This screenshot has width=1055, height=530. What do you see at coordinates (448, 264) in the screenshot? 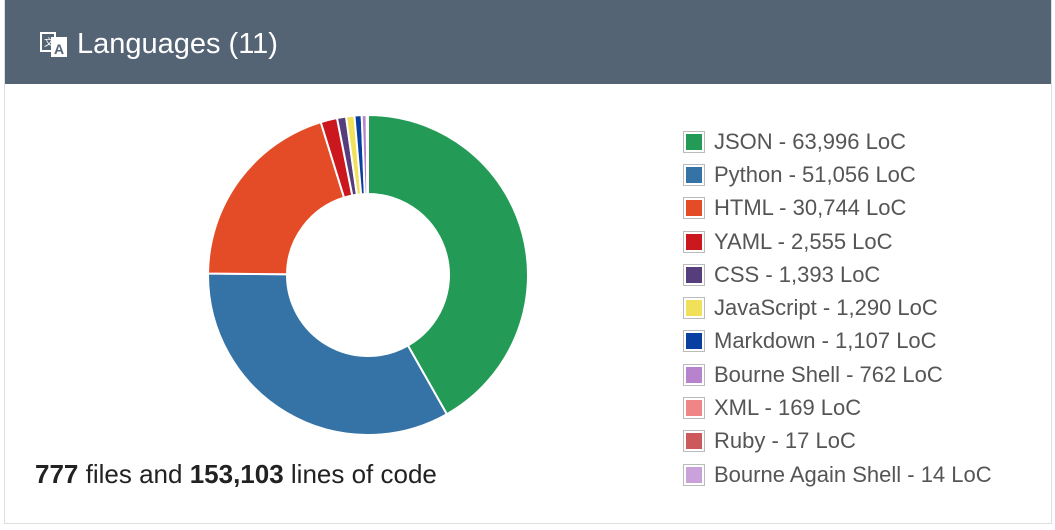
I see `donut-slice-json` at bounding box center [448, 264].